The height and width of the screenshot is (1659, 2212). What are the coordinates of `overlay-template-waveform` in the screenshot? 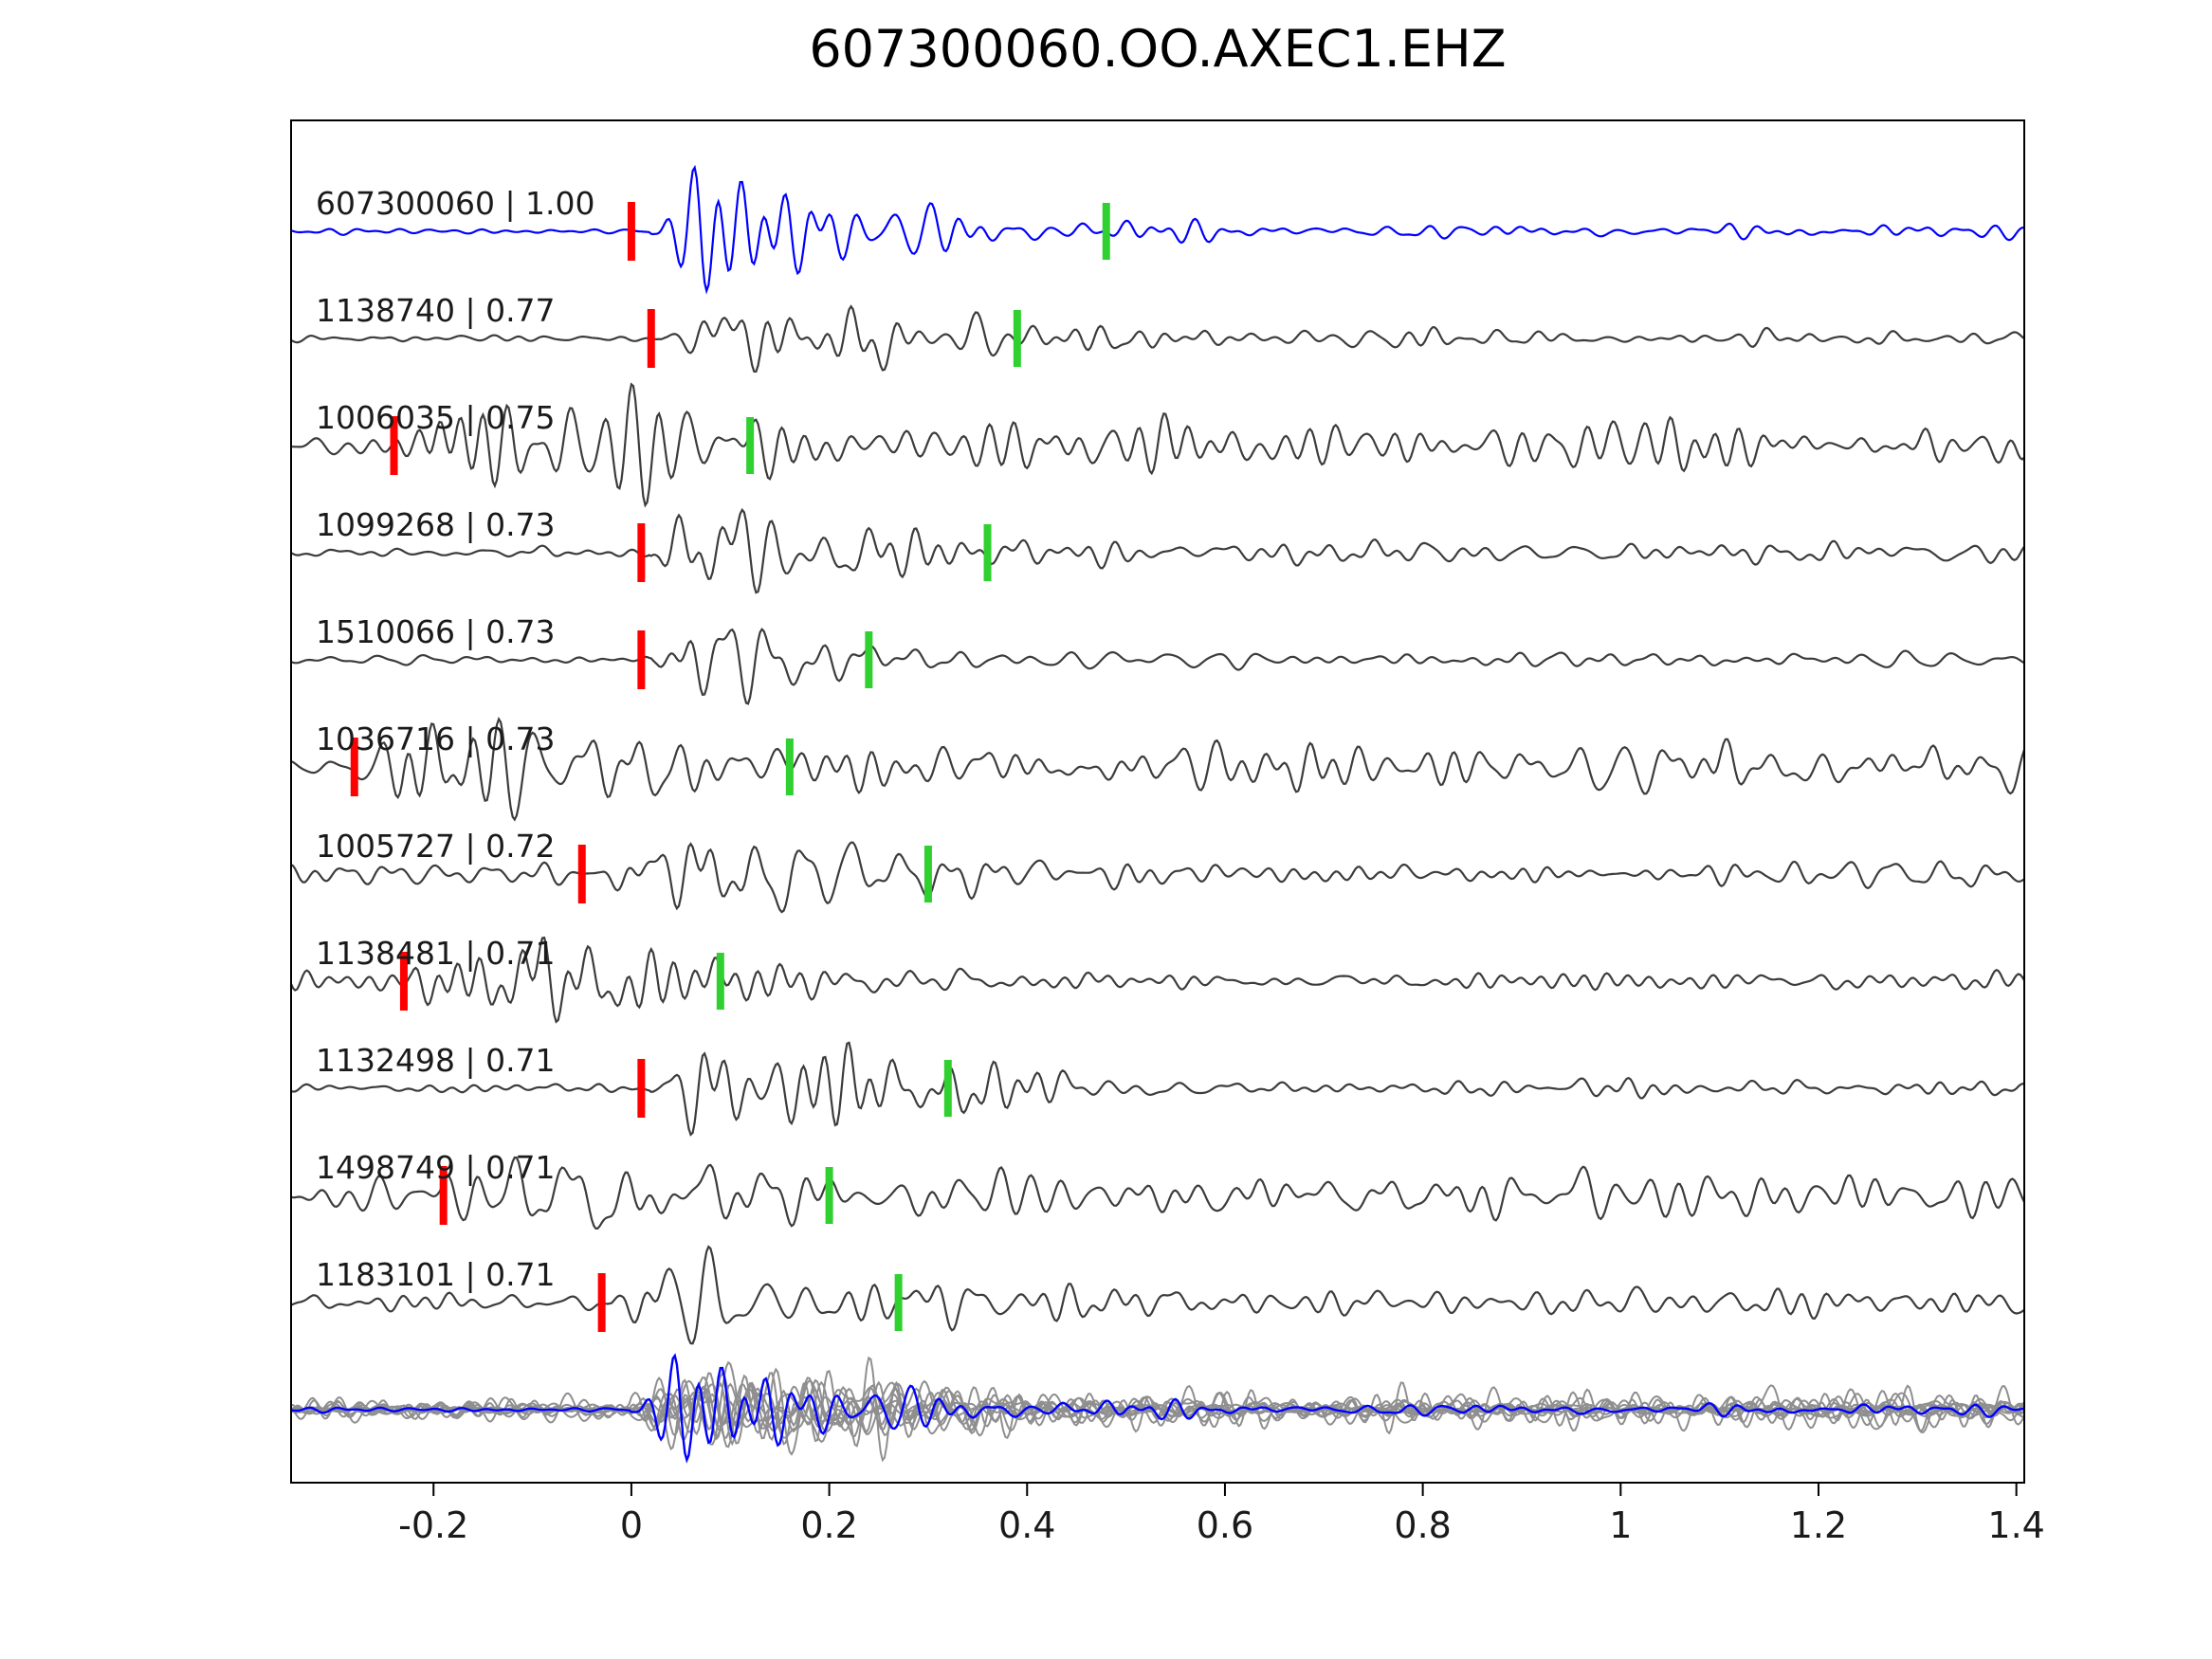 It's located at (1157, 1408).